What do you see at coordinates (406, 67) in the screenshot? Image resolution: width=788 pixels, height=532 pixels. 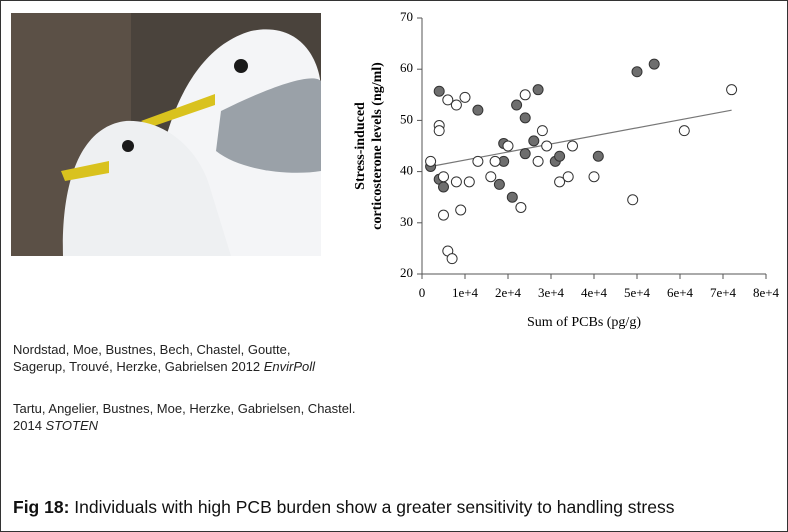 I see `y-tick-label: 60` at bounding box center [406, 67].